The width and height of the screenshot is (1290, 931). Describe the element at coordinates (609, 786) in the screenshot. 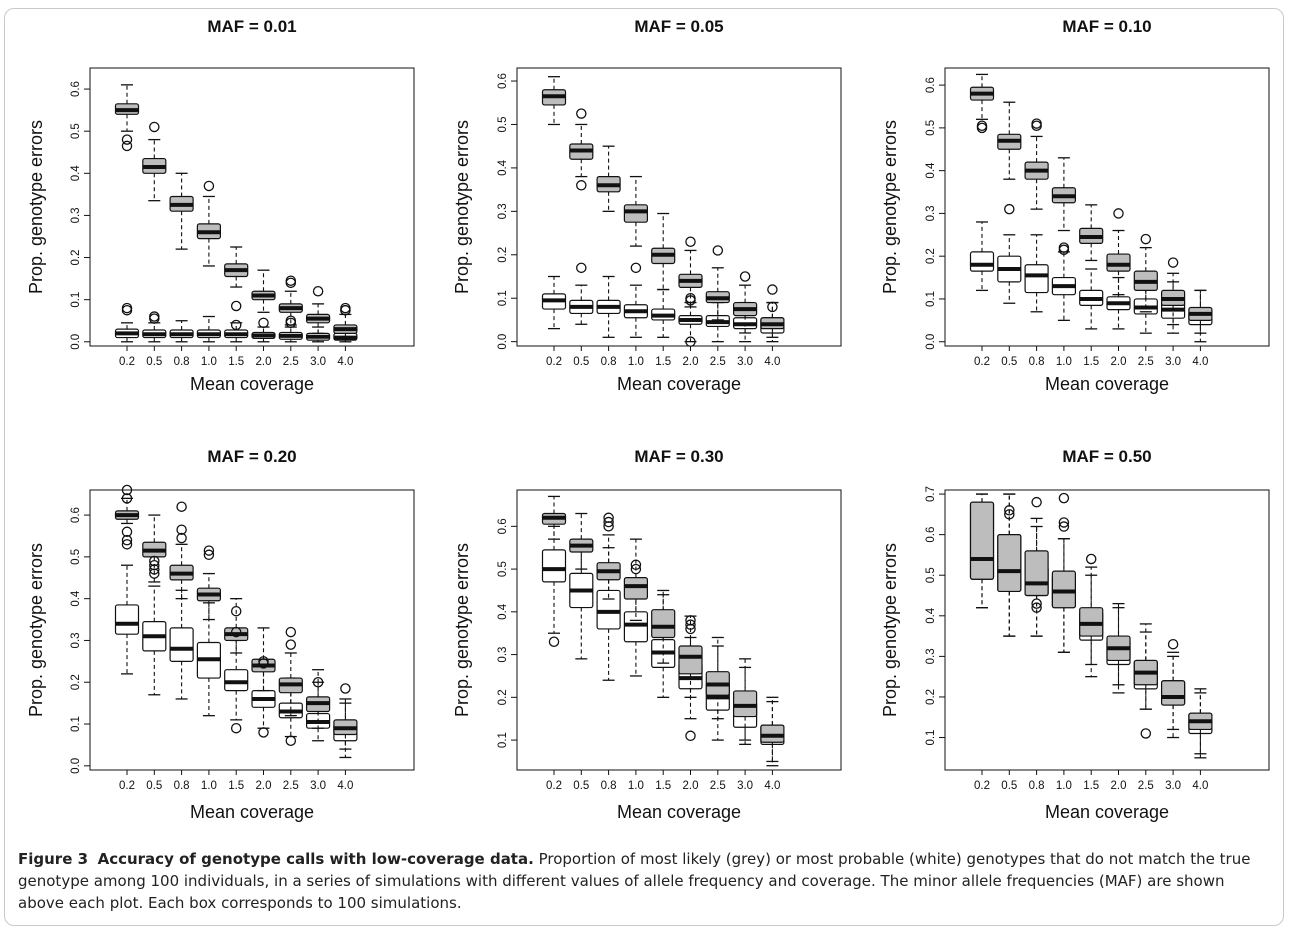

I see `x-tick-label: 0.8` at that location.